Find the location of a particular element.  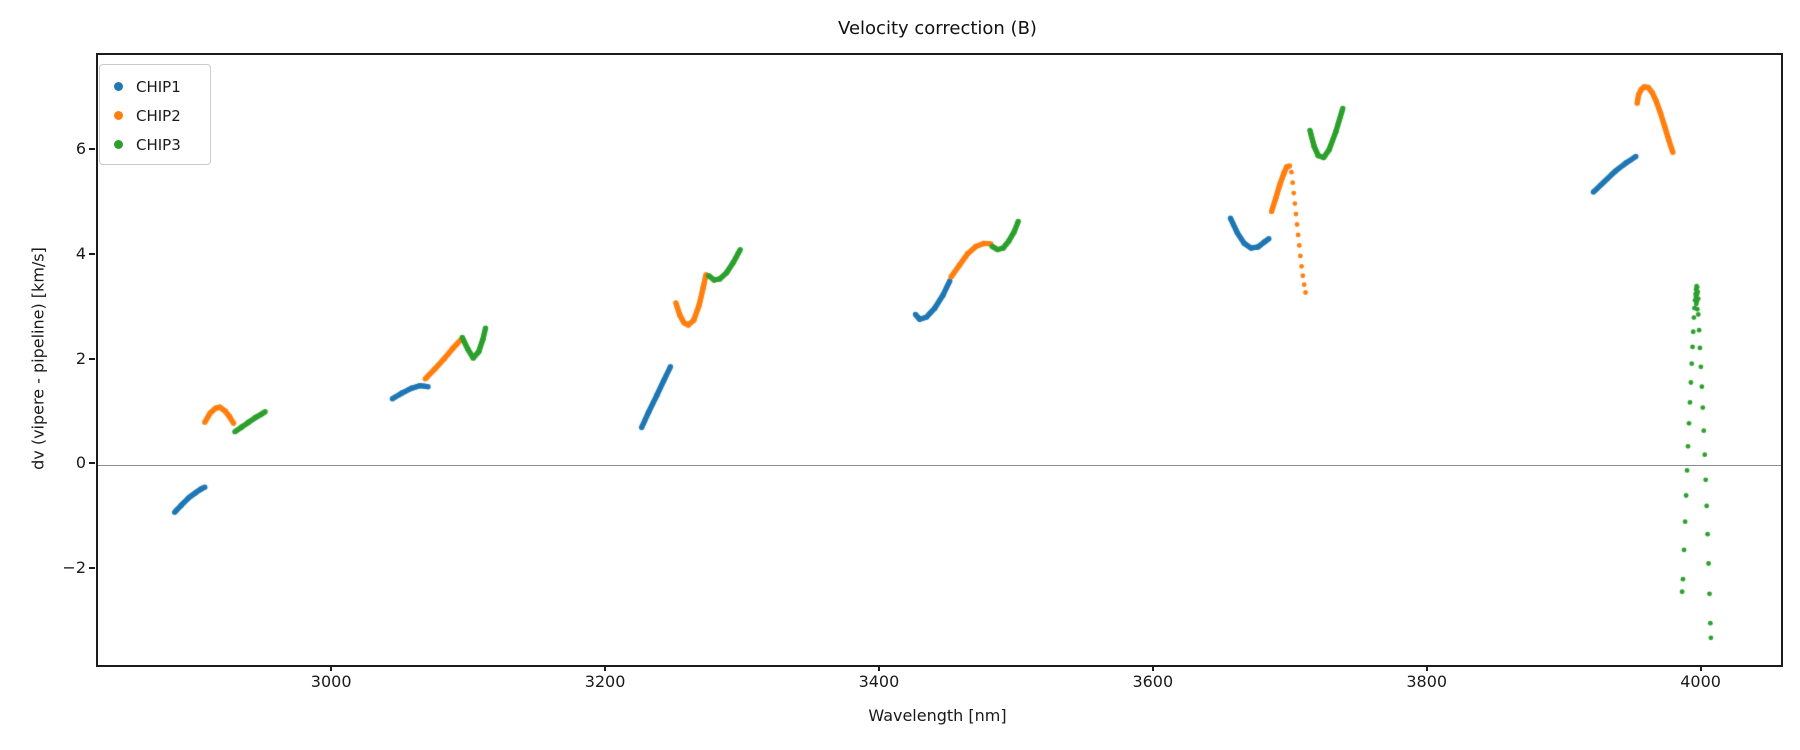

legend-label: CHIP3 is located at coordinates (158, 144).